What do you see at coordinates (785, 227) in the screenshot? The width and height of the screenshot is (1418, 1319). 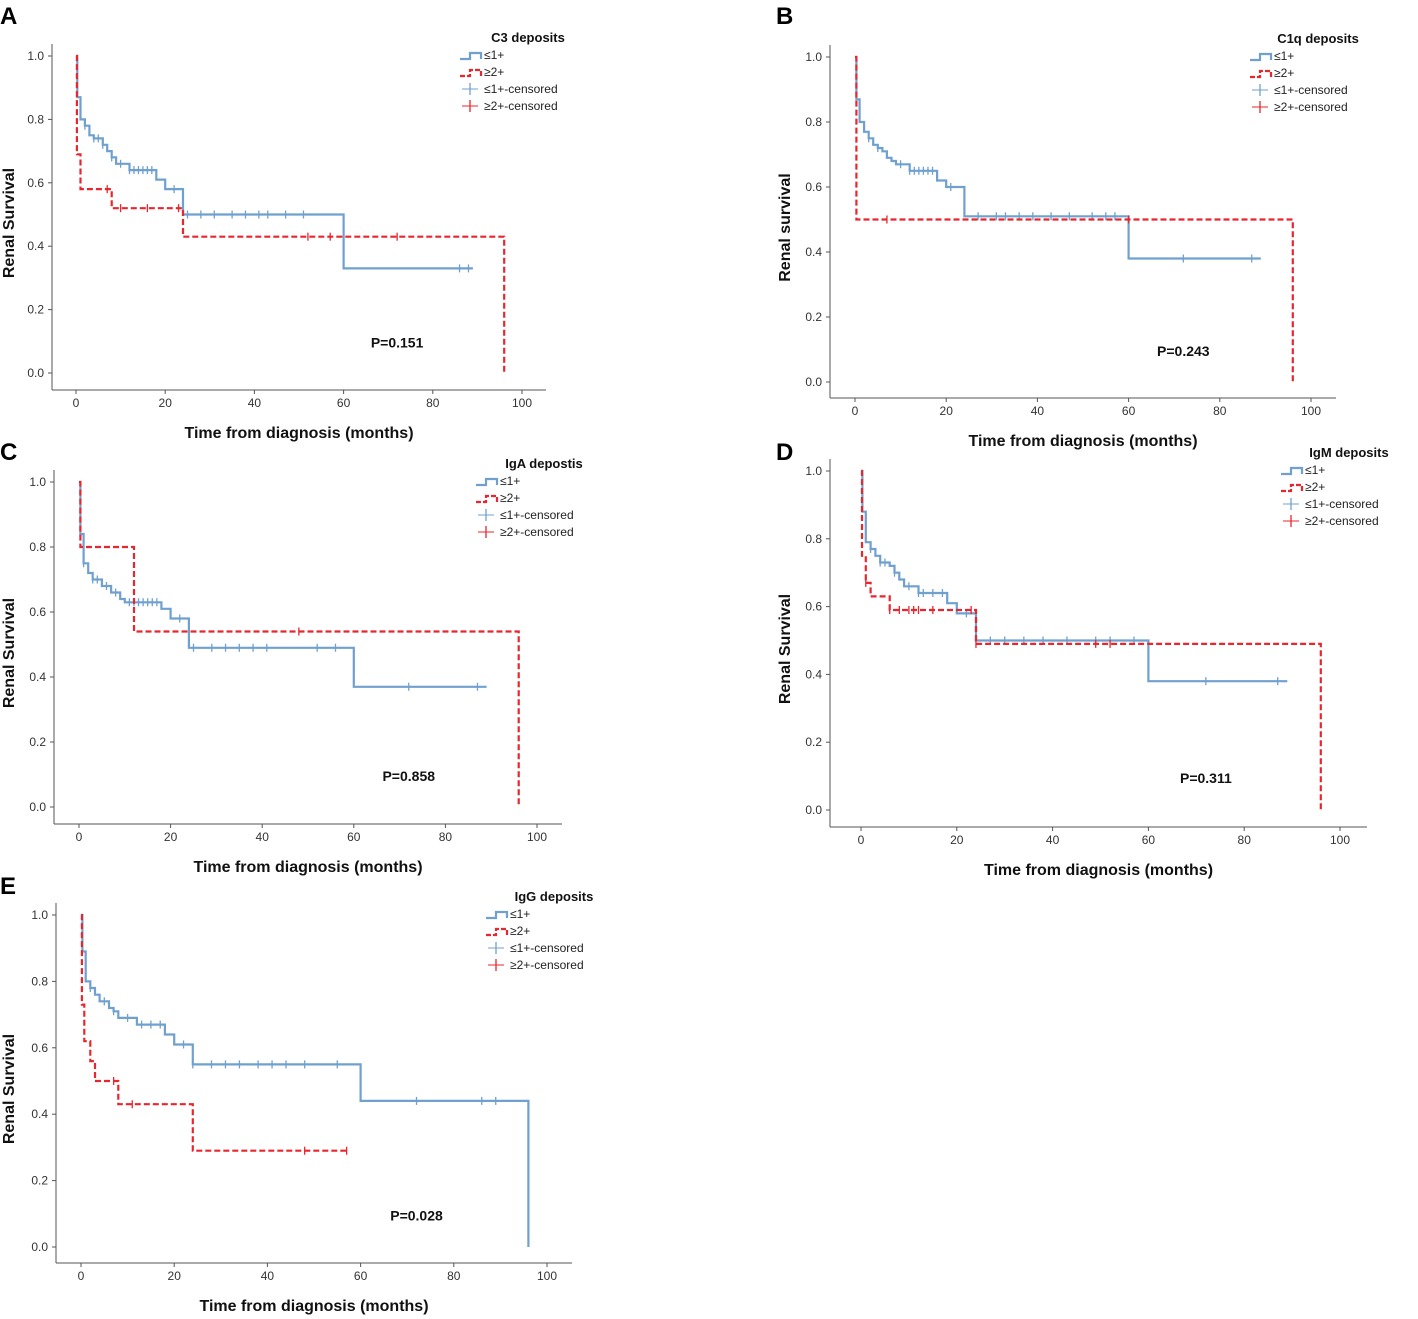 I see `y-axis-label: Renal survival` at bounding box center [785, 227].